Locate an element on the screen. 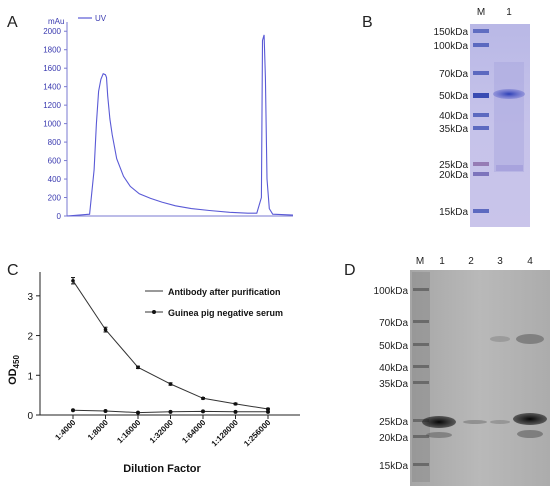  gel-b-marker-label: 35kDa is located at coordinates (453, 129).